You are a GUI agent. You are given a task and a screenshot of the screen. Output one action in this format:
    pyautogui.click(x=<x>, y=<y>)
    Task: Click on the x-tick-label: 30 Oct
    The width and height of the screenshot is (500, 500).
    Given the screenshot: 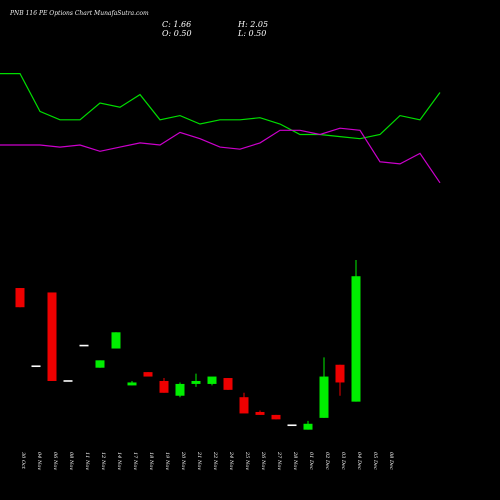 What is the action you would take?
    pyautogui.click(x=23, y=461)
    